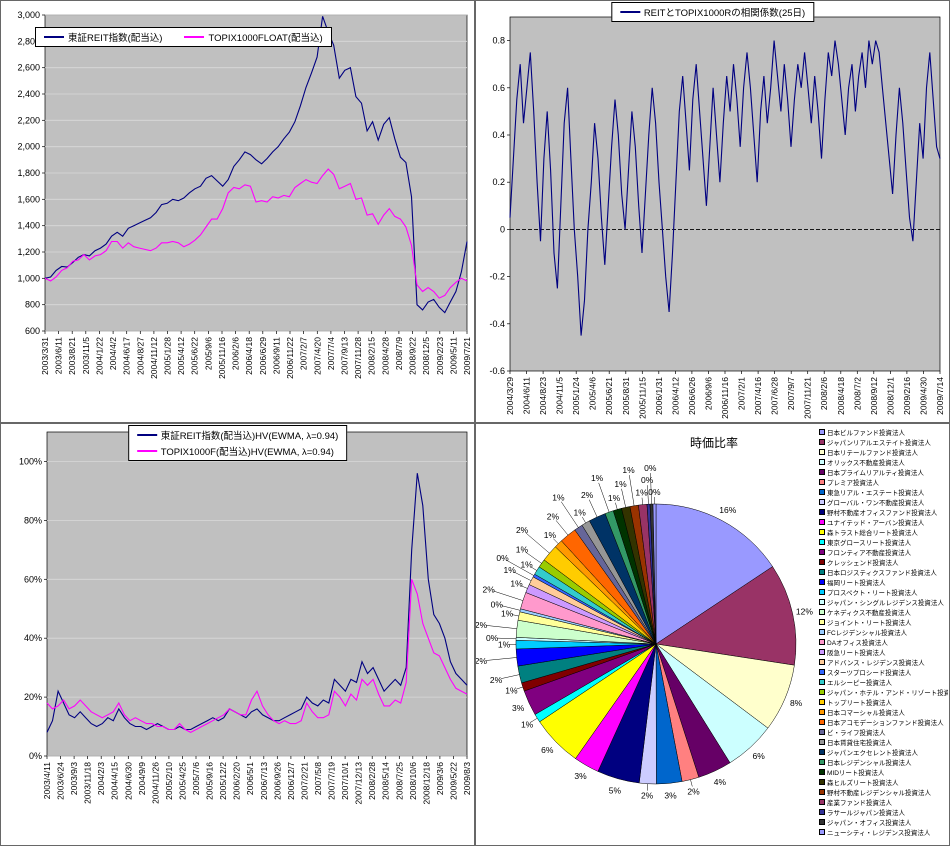 This screenshot has width=950, height=846. I want to click on x-tick-label: 2008/5/14, so click(386, 781).